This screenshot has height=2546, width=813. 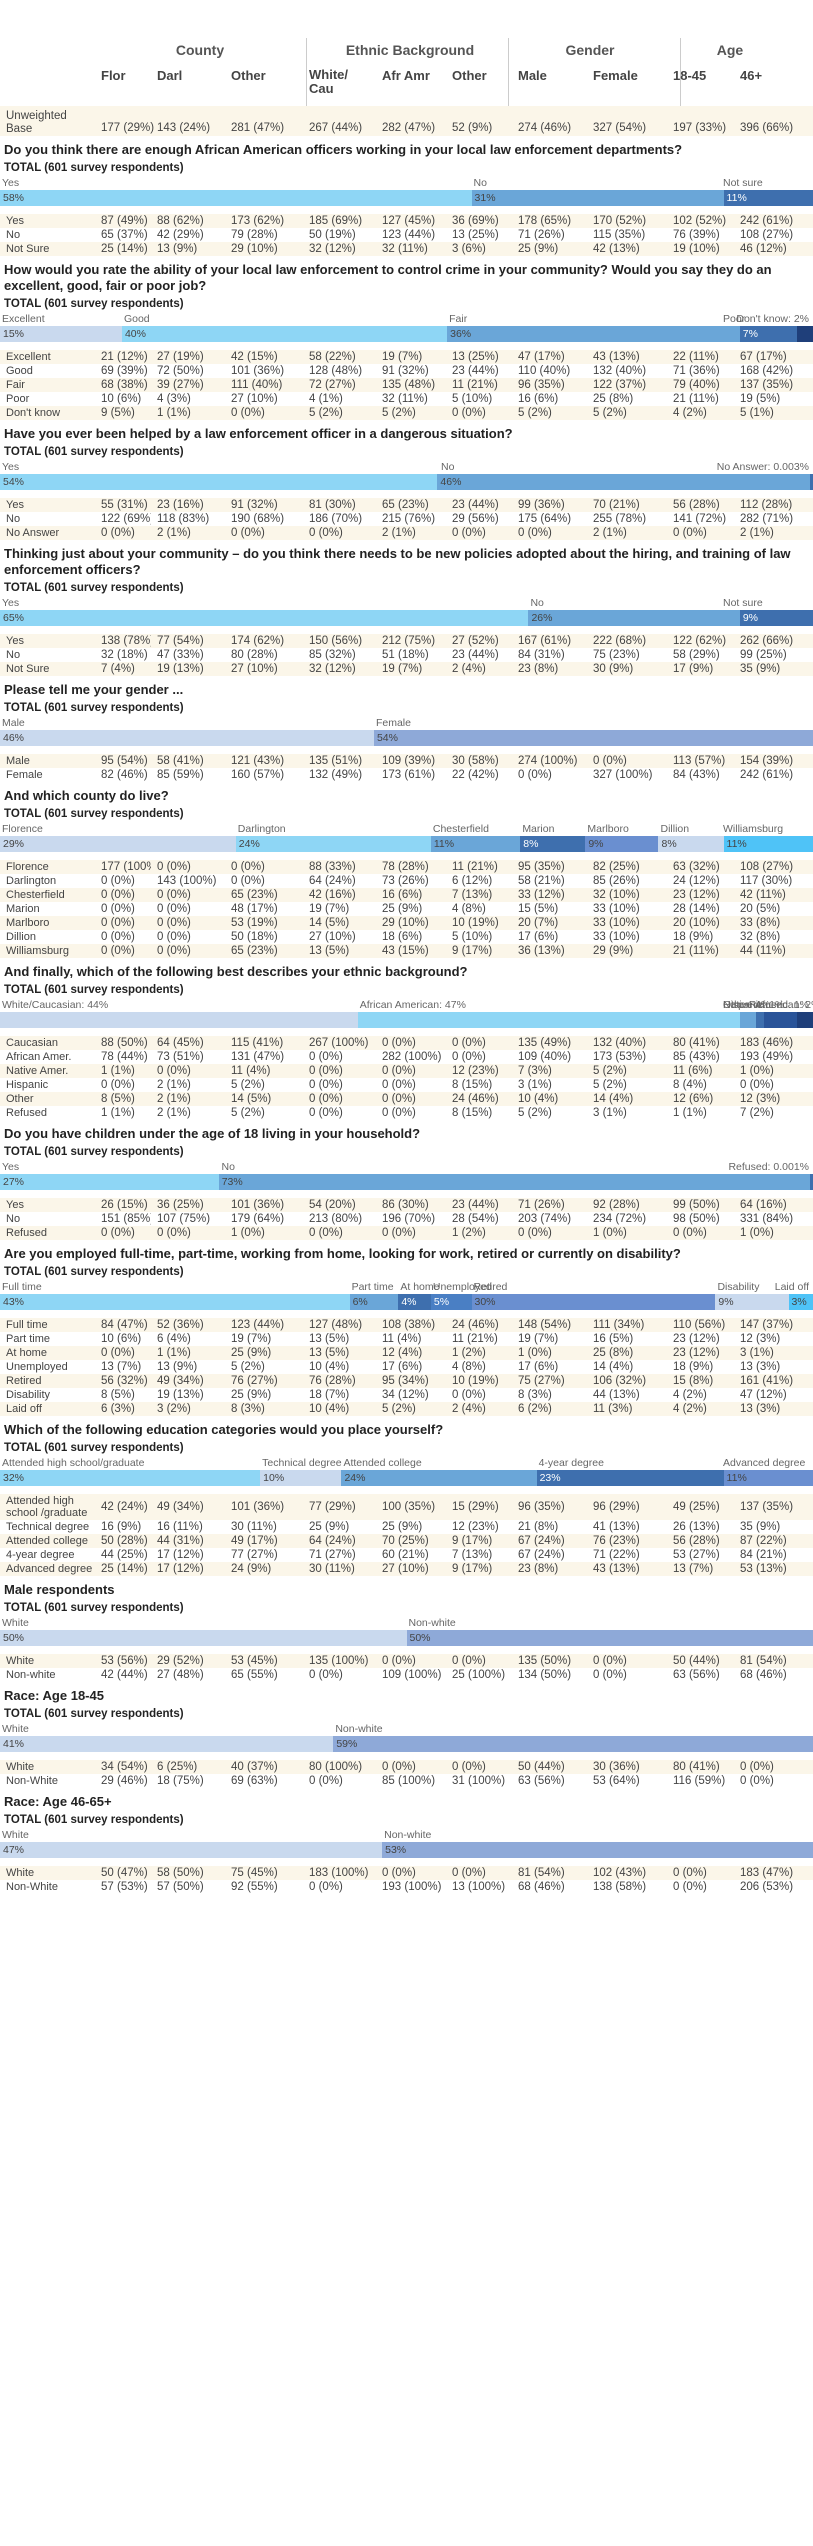 I want to click on cell-value: 15 (5%), so click(x=538, y=909).